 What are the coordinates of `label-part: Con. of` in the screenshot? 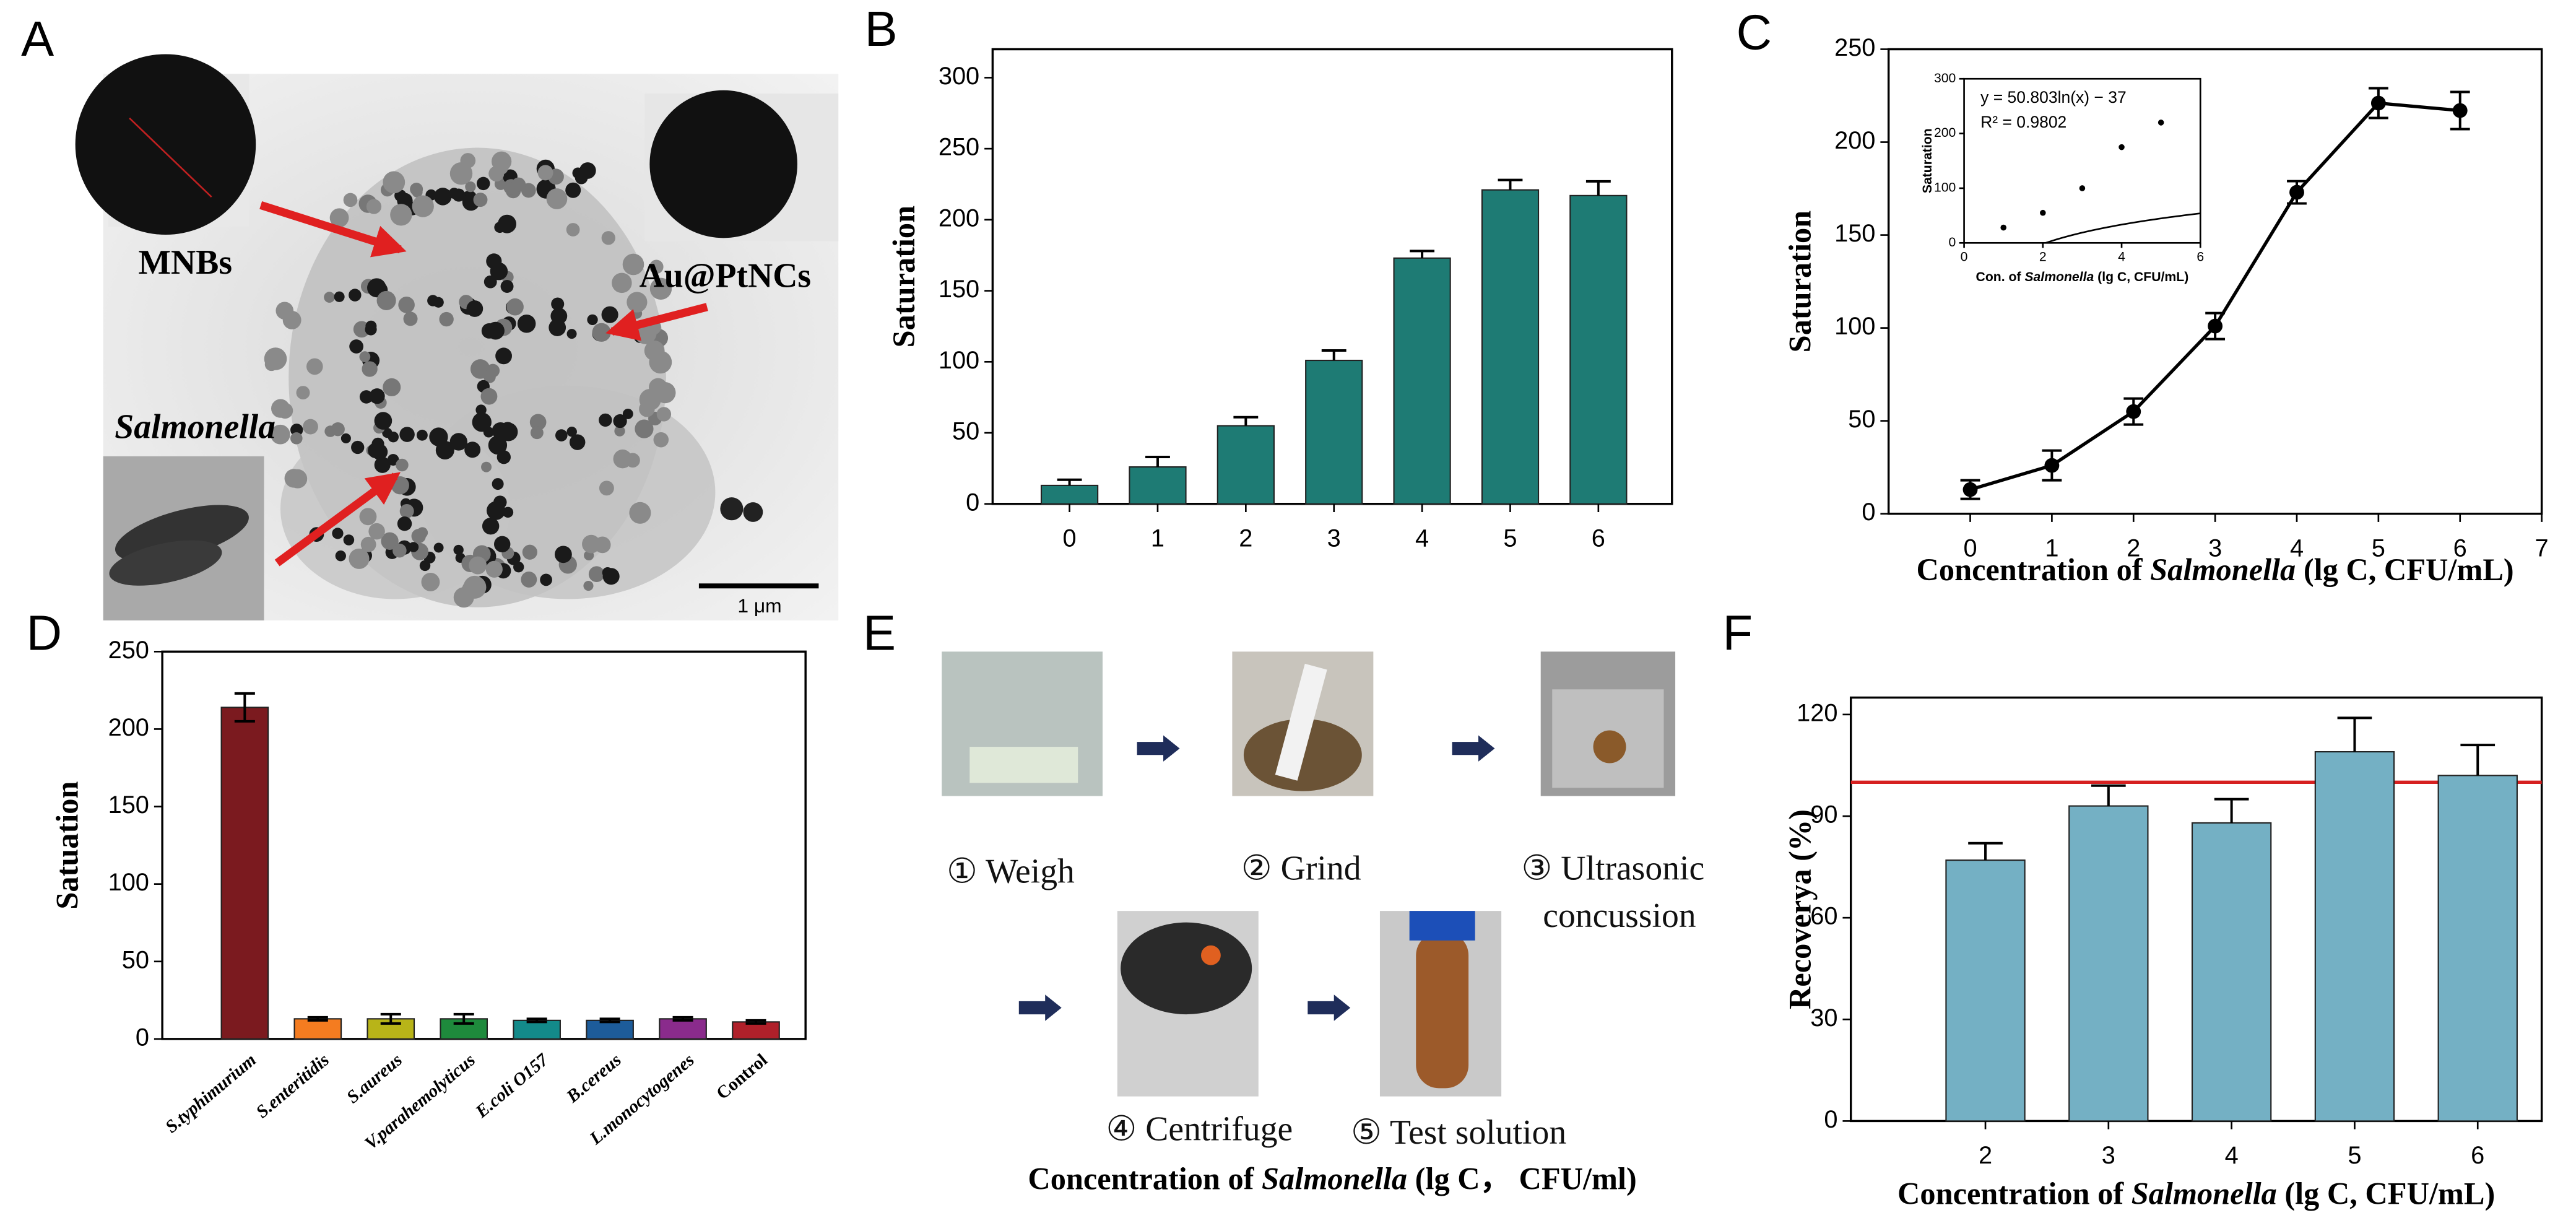 It's located at (2000, 277).